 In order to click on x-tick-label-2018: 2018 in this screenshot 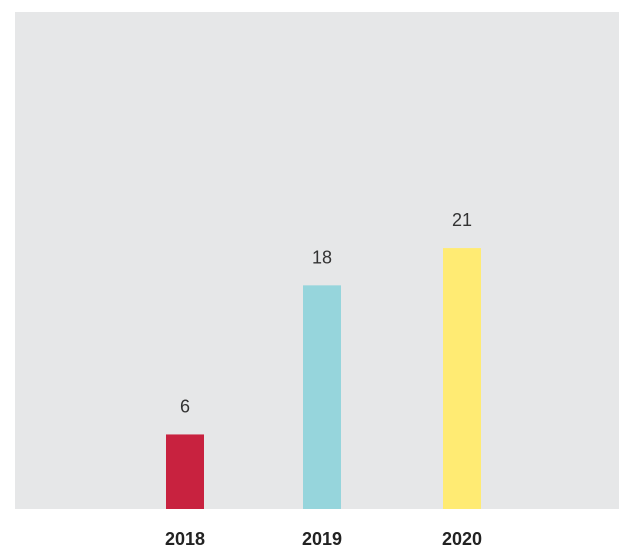, I will do `click(185, 538)`.